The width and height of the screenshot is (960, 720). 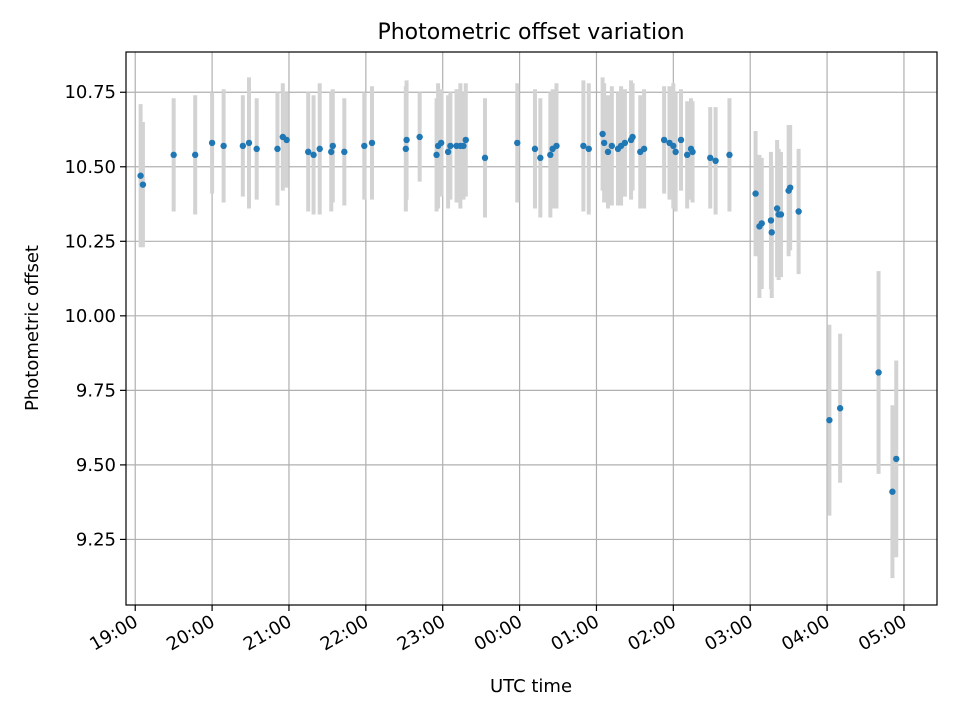 What do you see at coordinates (96, 390) in the screenshot?
I see `y-tick-label: 9.75` at bounding box center [96, 390].